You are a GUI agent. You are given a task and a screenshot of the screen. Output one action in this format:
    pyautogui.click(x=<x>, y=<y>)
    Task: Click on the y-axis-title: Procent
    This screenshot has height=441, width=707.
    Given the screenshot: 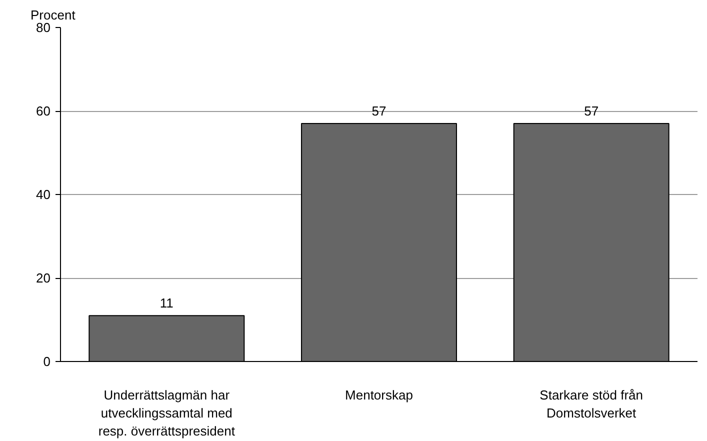 What is the action you would take?
    pyautogui.click(x=53, y=15)
    